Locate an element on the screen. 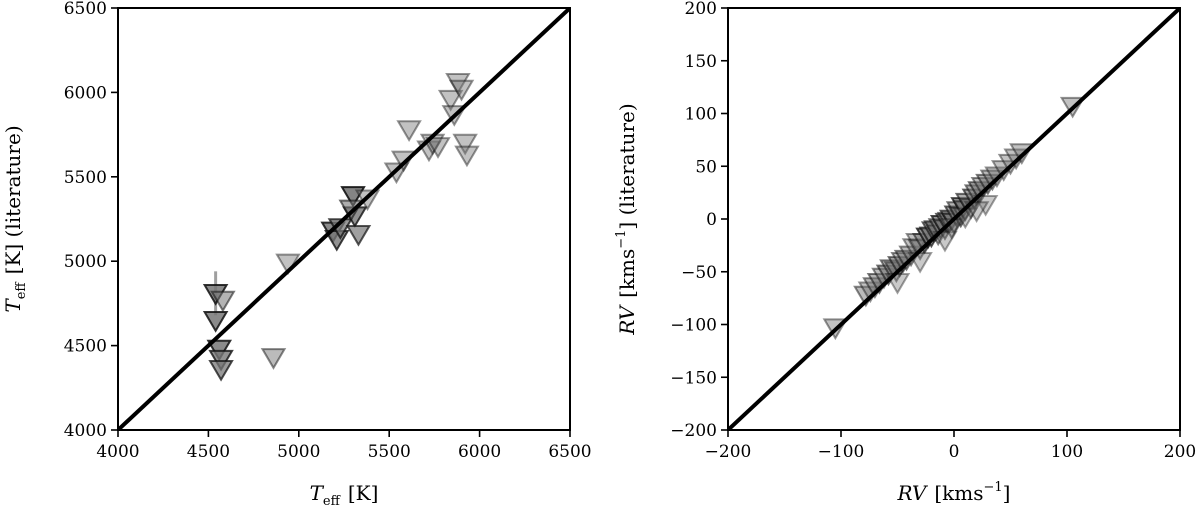 Image resolution: width=1200 pixels, height=510 pixels. panel-2-x-tick-label: 200 is located at coordinates (1180, 452).